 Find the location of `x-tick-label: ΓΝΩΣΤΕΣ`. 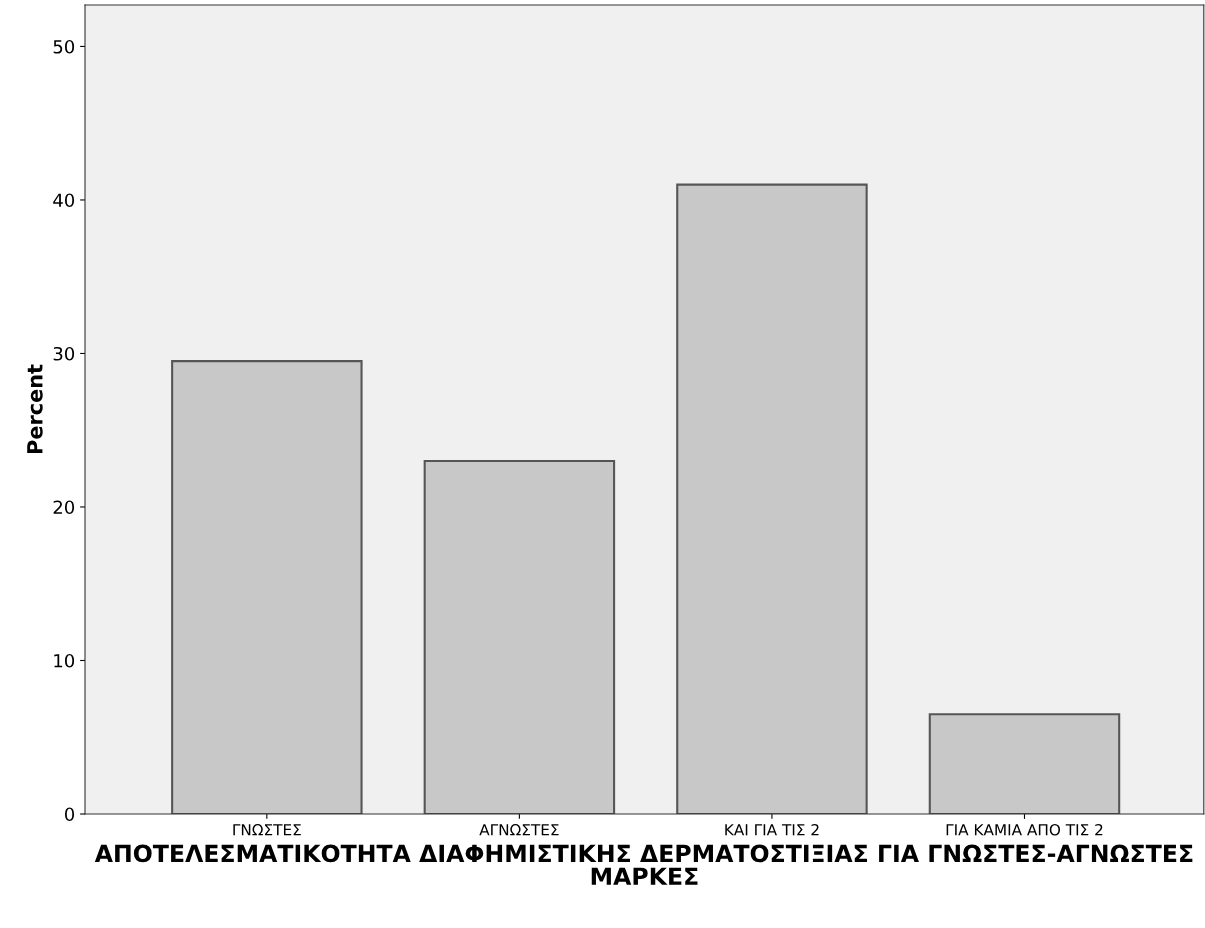

x-tick-label: ΓΝΩΣΤΕΣ is located at coordinates (267, 830).